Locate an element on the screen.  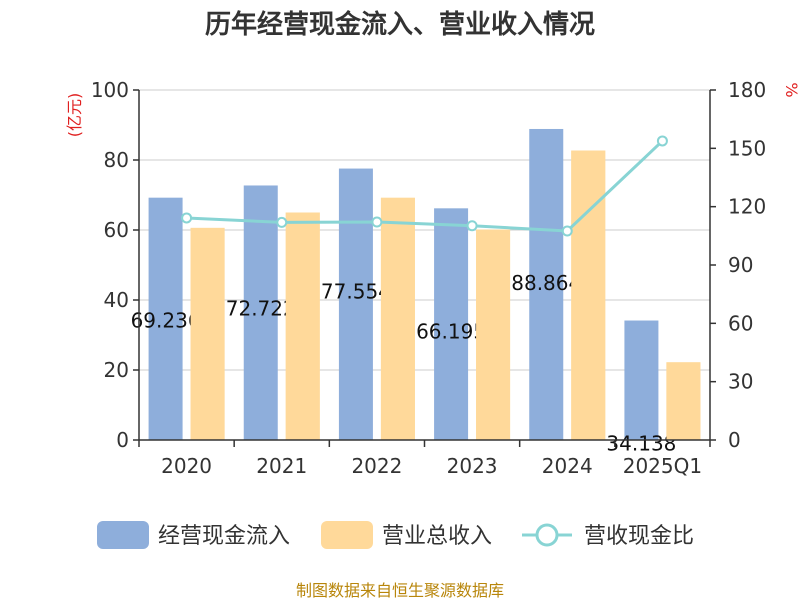
data-label-2023: 66.195 is located at coordinates (451, 331).